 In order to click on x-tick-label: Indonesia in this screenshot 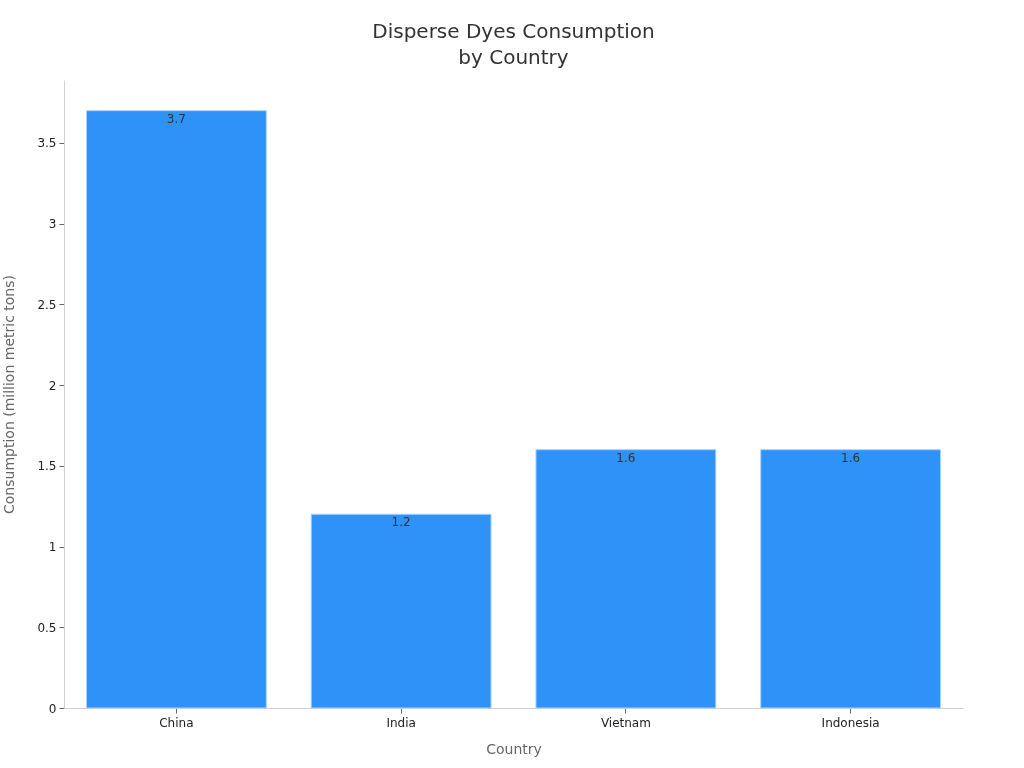, I will do `click(850, 722)`.